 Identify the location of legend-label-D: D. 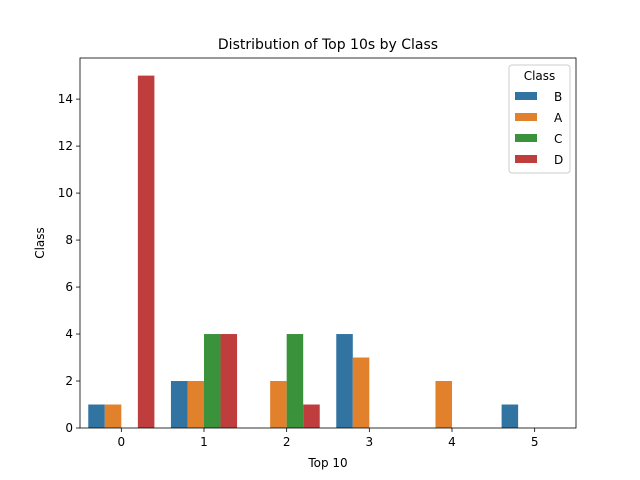
(558, 160).